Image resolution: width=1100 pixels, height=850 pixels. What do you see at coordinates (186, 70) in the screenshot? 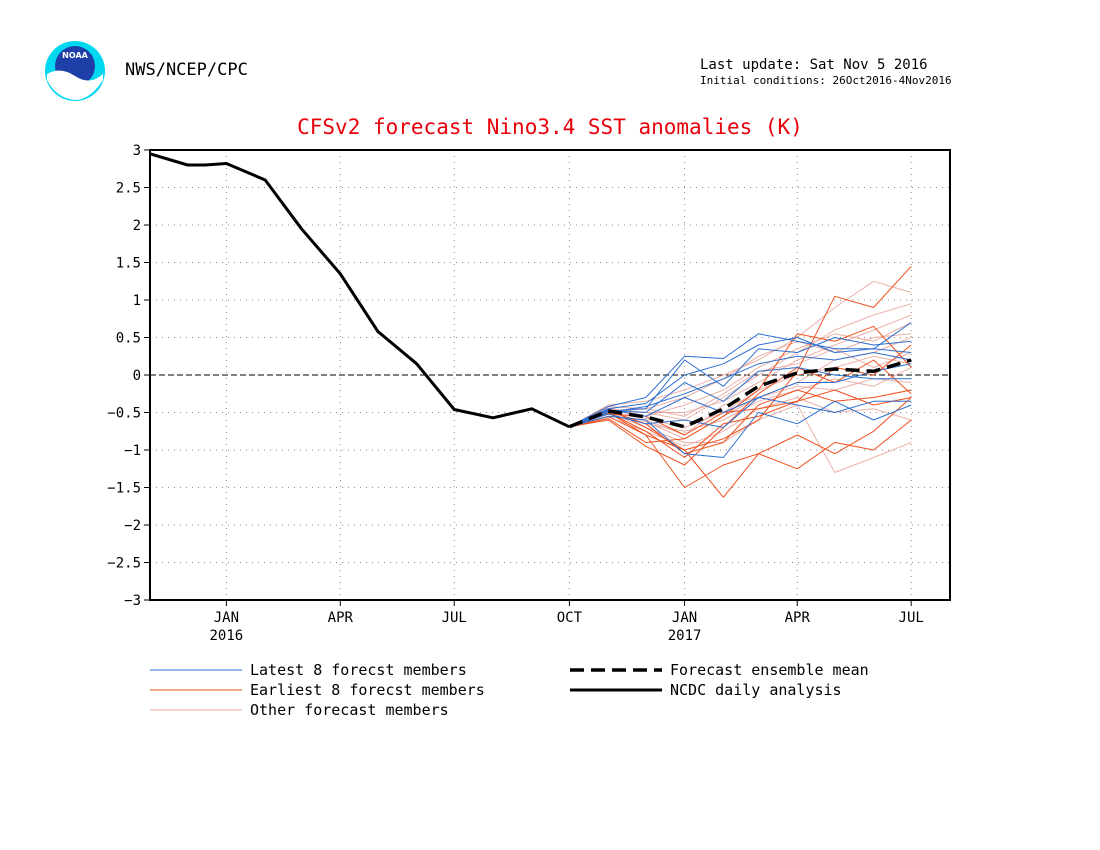
I see `agency-label: NWS/NCEP/CPC` at bounding box center [186, 70].